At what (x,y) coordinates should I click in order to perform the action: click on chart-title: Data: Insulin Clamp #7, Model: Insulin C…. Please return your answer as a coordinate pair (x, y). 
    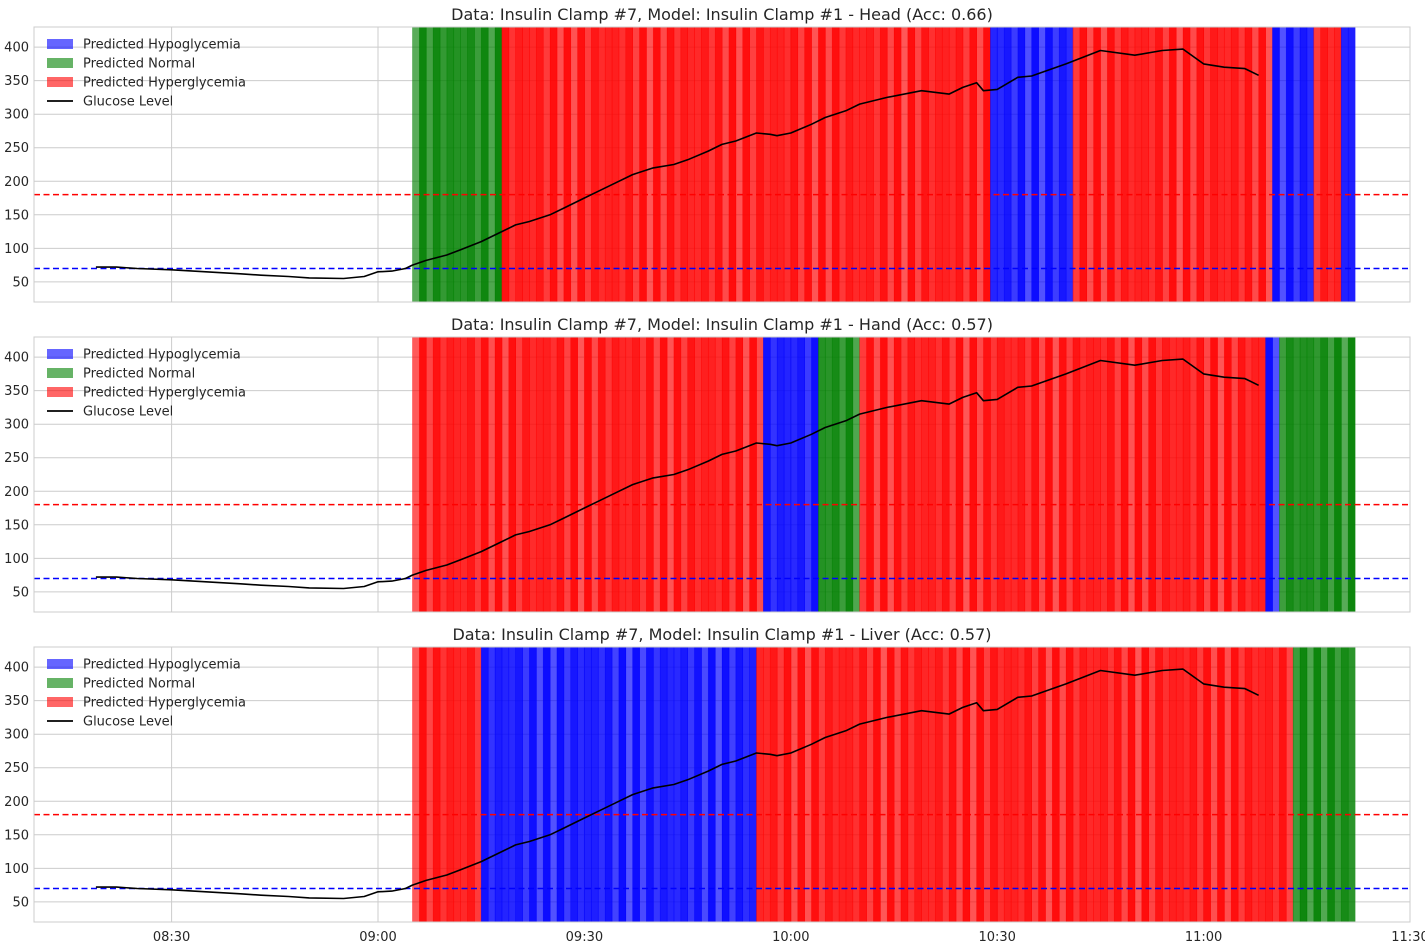
    Looking at the image, I should click on (721, 634).